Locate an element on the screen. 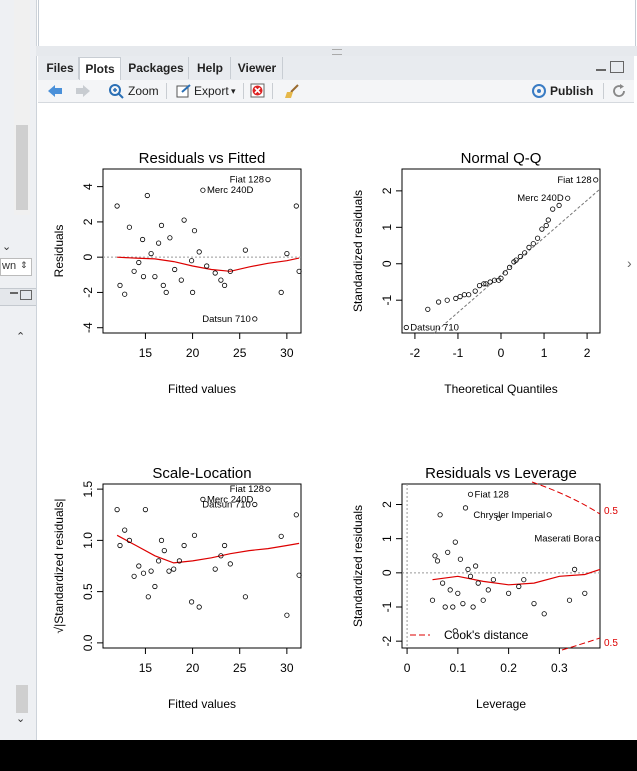 Image resolution: width=637 pixels, height=771 pixels. toolbar-divider is located at coordinates (603, 91).